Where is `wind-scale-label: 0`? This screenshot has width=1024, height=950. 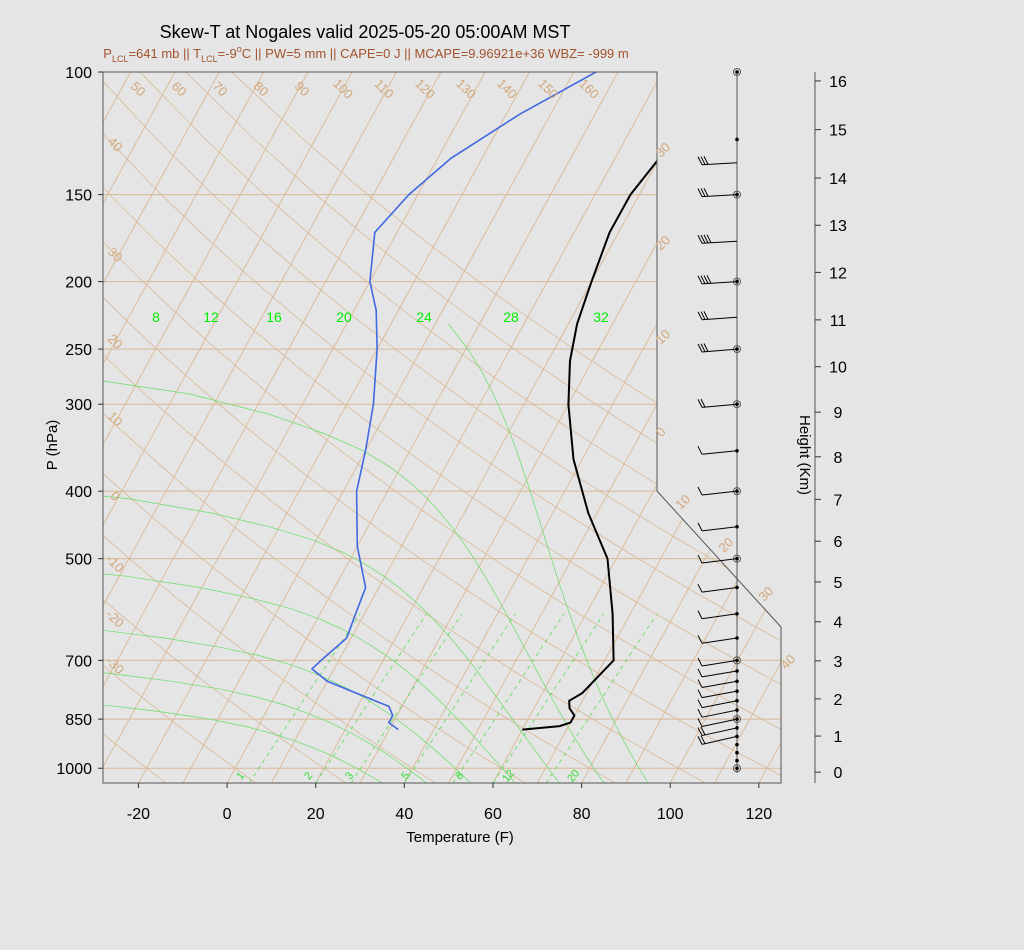 wind-scale-label: 0 is located at coordinates (661, 432).